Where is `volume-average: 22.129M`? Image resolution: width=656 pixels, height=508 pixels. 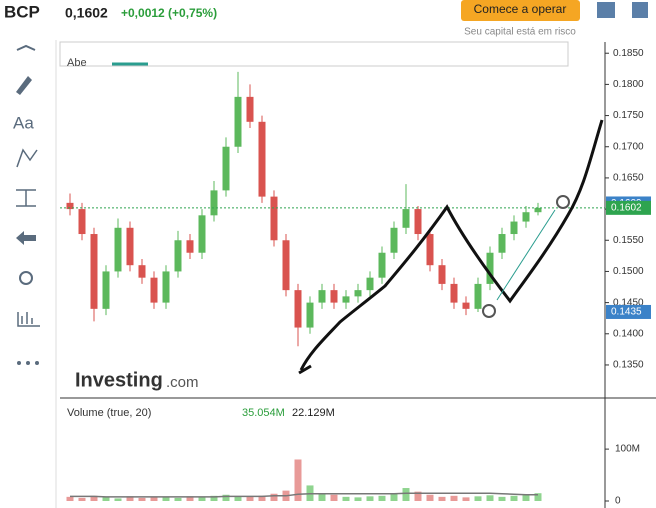
volume-average: 22.129M is located at coordinates (313, 413).